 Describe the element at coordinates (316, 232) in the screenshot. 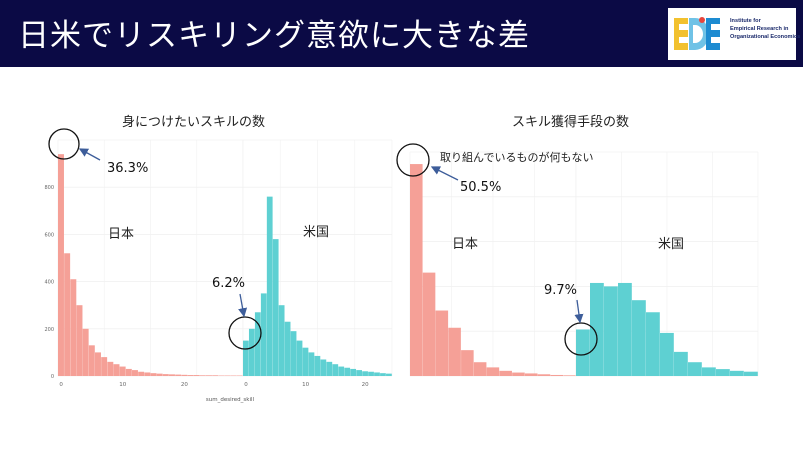

I see `chart-1-usa-label: 米国` at that location.